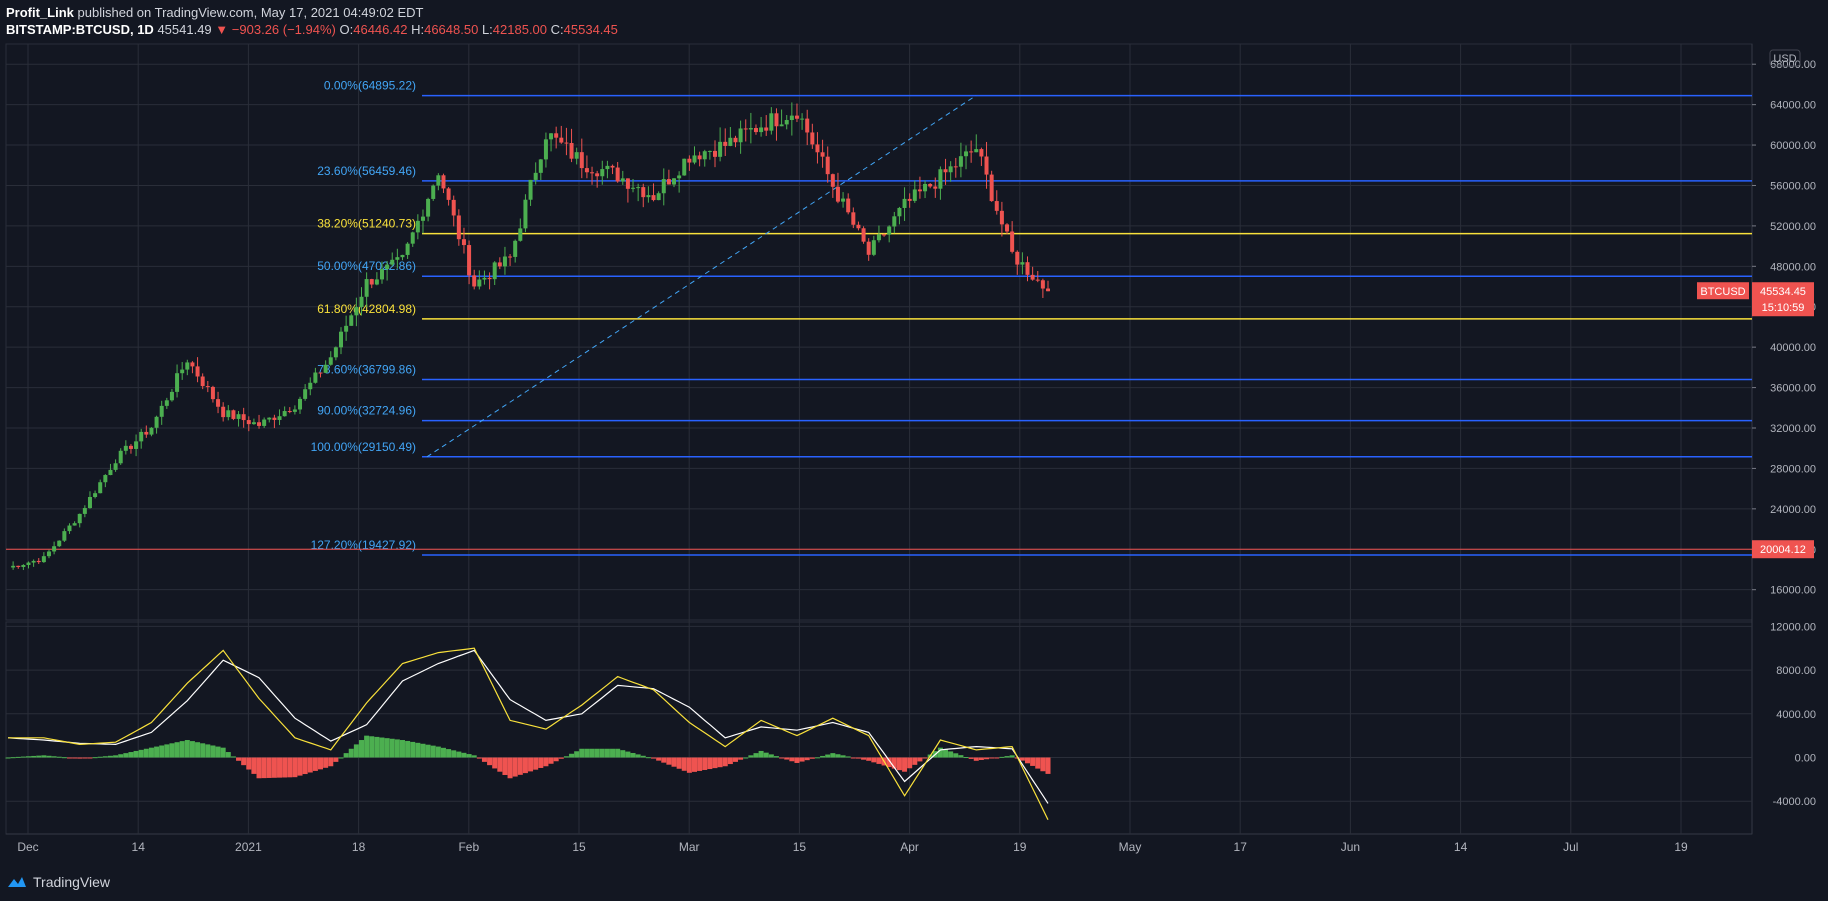 Image resolution: width=1828 pixels, height=901 pixels. I want to click on open-label: O:, so click(346, 29).